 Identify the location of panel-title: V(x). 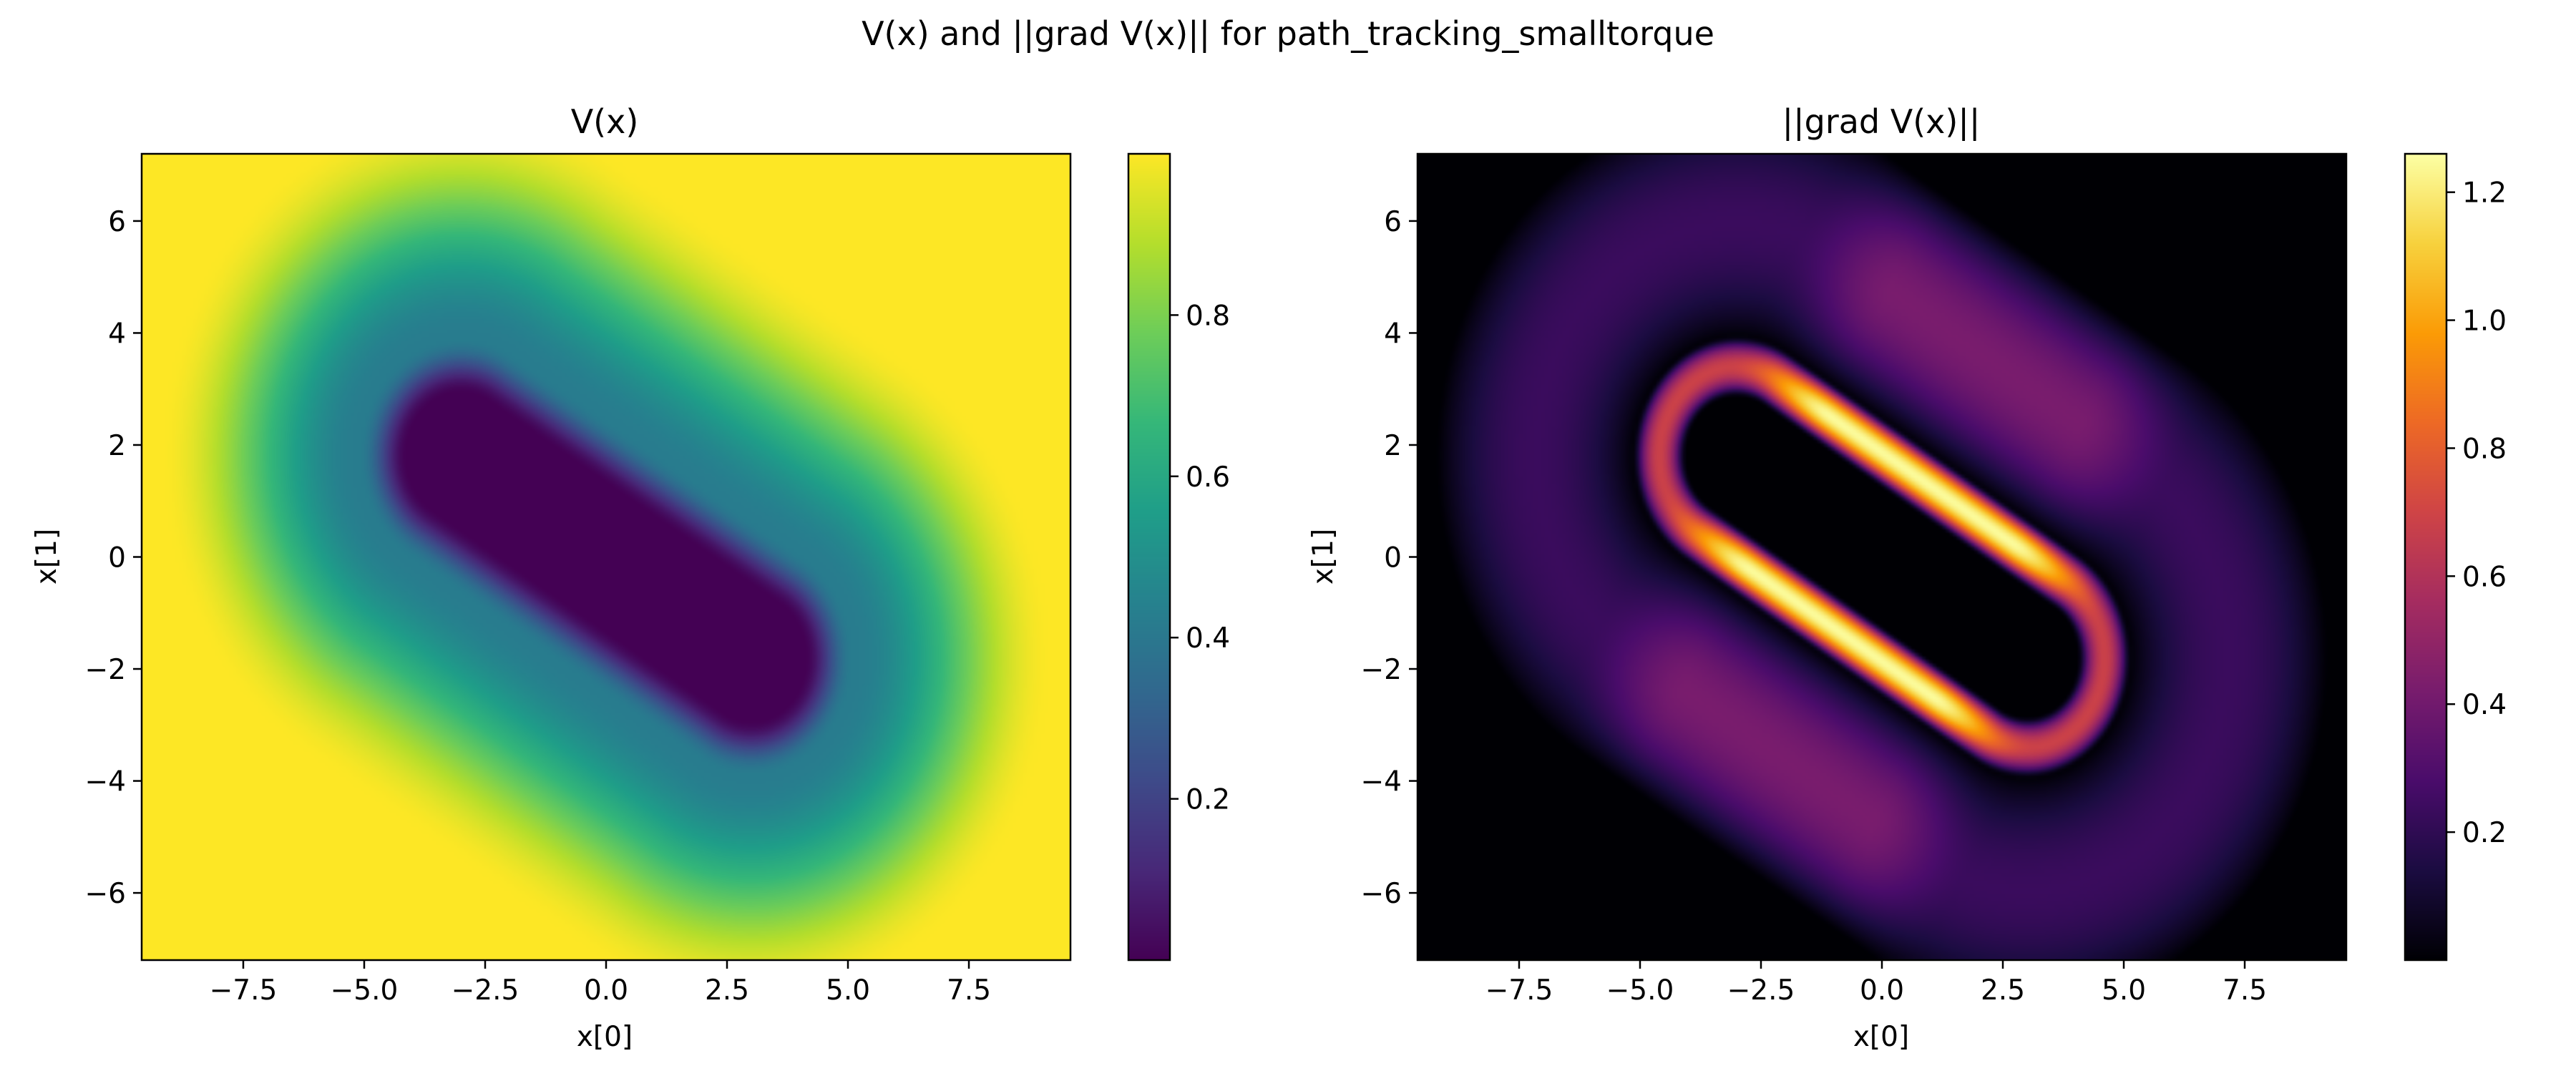
(605, 122).